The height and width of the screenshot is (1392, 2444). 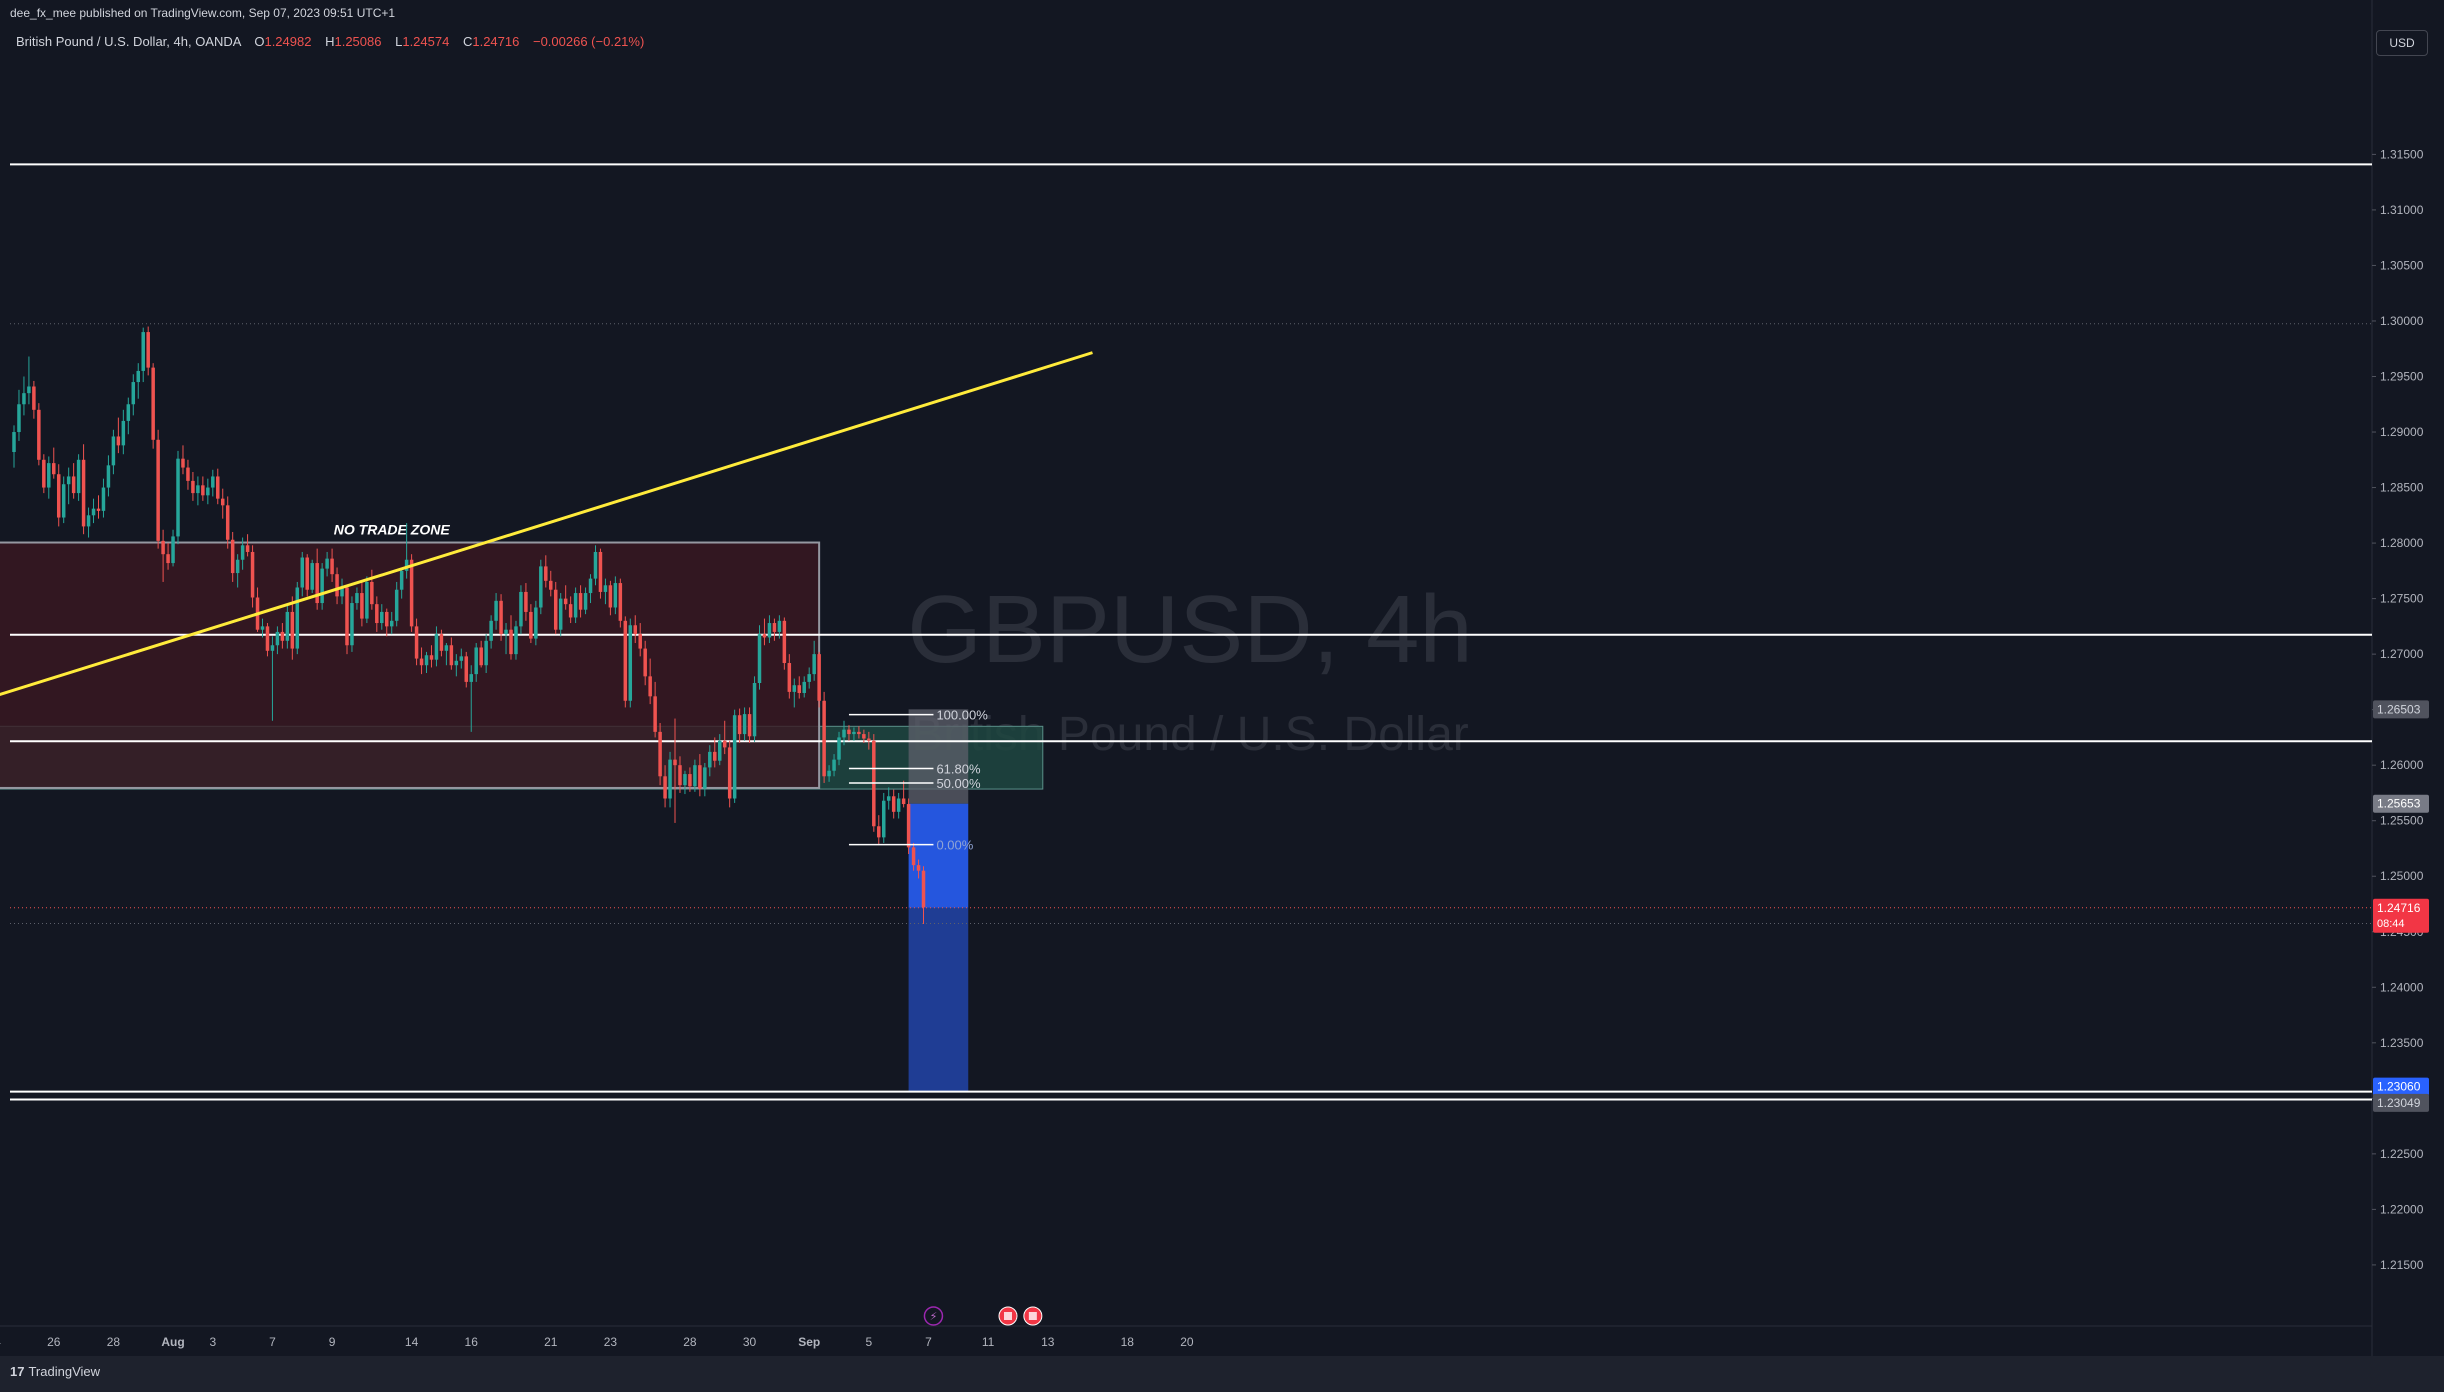 What do you see at coordinates (2401, 709) in the screenshot?
I see `price-axis-label: 1.26503` at bounding box center [2401, 709].